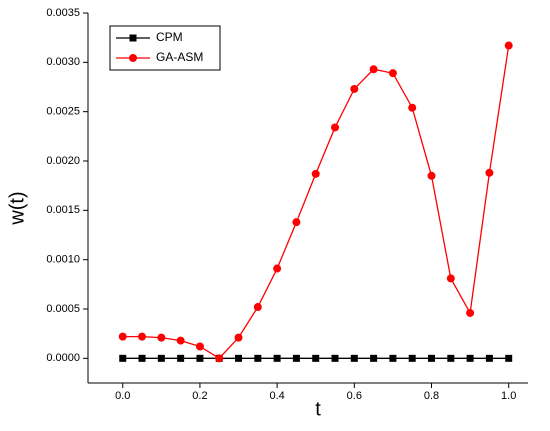  Describe the element at coordinates (169, 37) in the screenshot. I see `legend-label: CPM` at that location.